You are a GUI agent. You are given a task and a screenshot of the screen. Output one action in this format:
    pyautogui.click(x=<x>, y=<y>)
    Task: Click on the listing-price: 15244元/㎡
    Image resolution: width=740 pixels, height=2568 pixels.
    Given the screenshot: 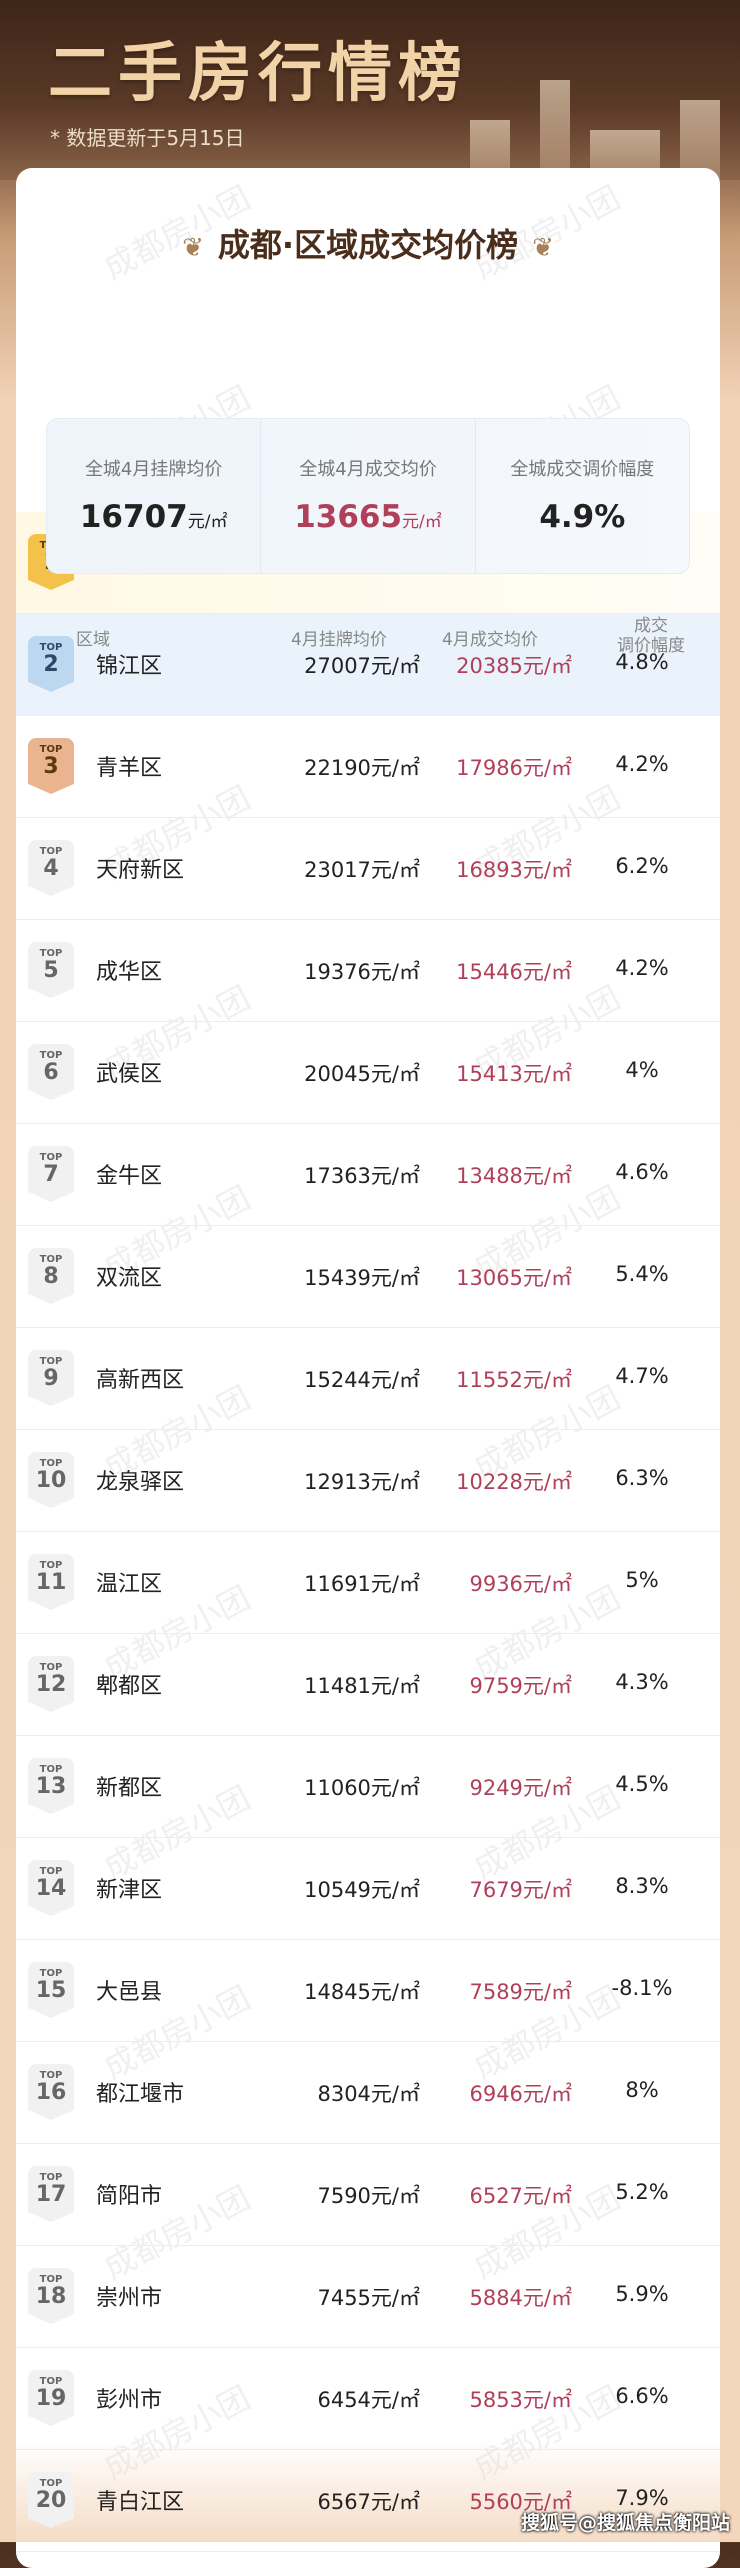 What is the action you would take?
    pyautogui.click(x=362, y=1380)
    